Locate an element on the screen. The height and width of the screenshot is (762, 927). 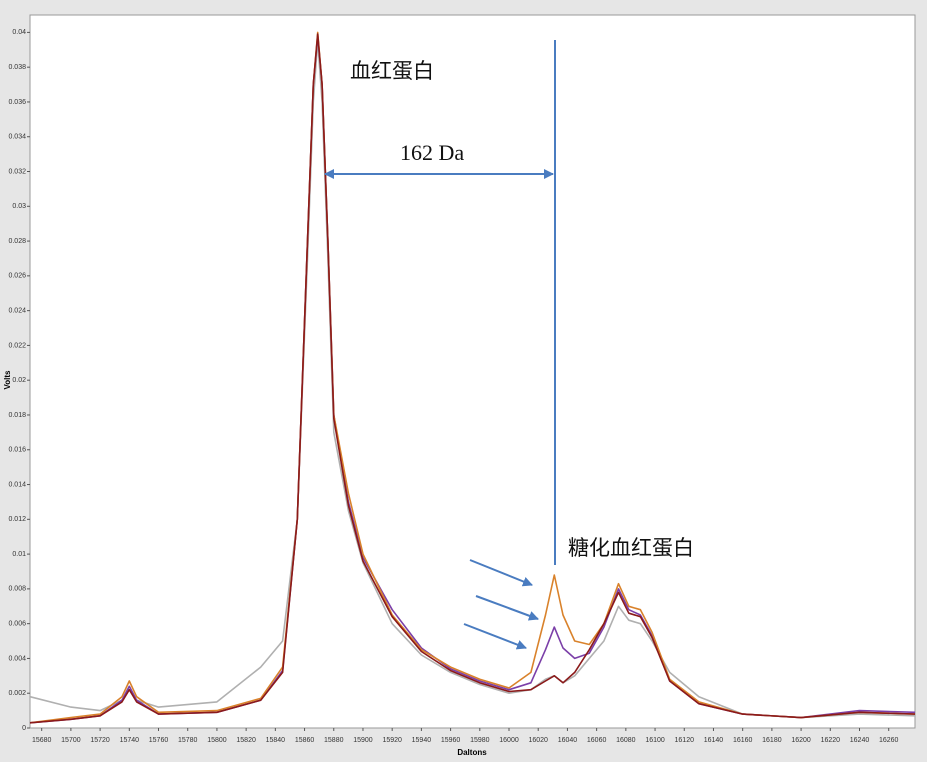
x-tick-label: 16000 is located at coordinates (509, 740).